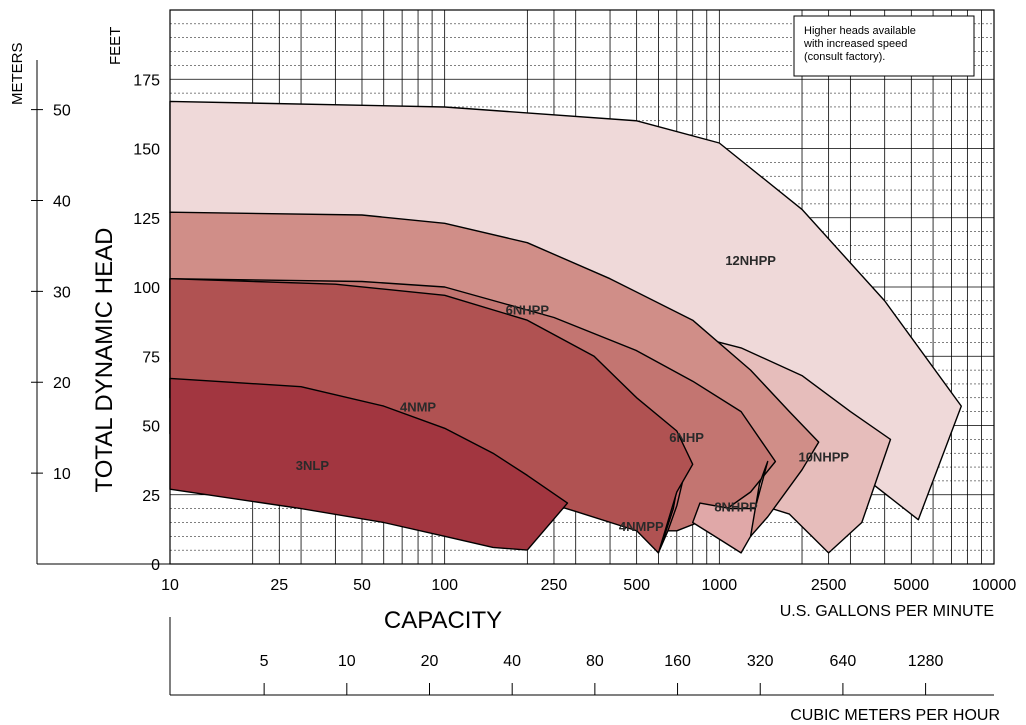  What do you see at coordinates (677, 661) in the screenshot?
I see `cmh-tick-label: 160` at bounding box center [677, 661].